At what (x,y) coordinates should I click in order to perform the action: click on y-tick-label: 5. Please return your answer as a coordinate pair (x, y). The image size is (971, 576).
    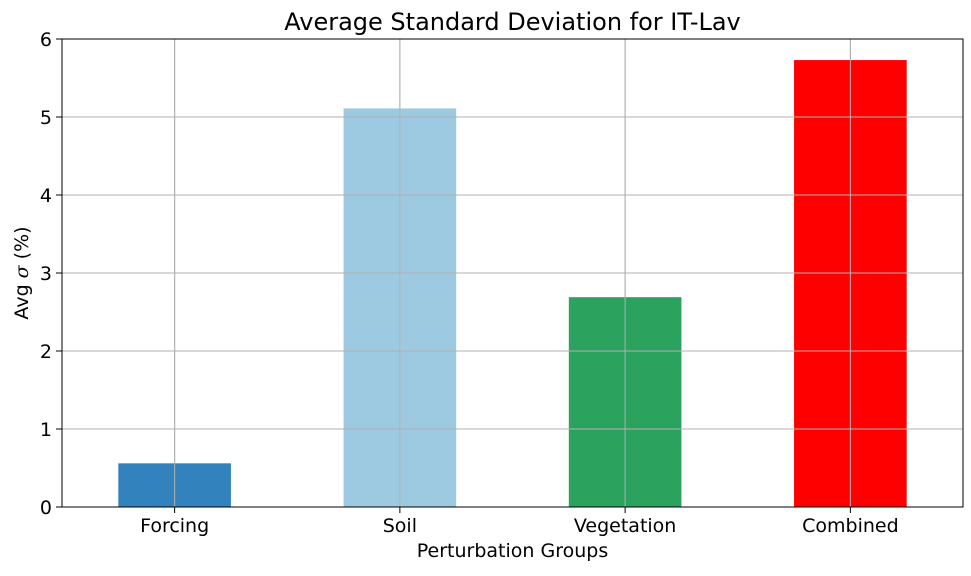
    Looking at the image, I should click on (46, 118).